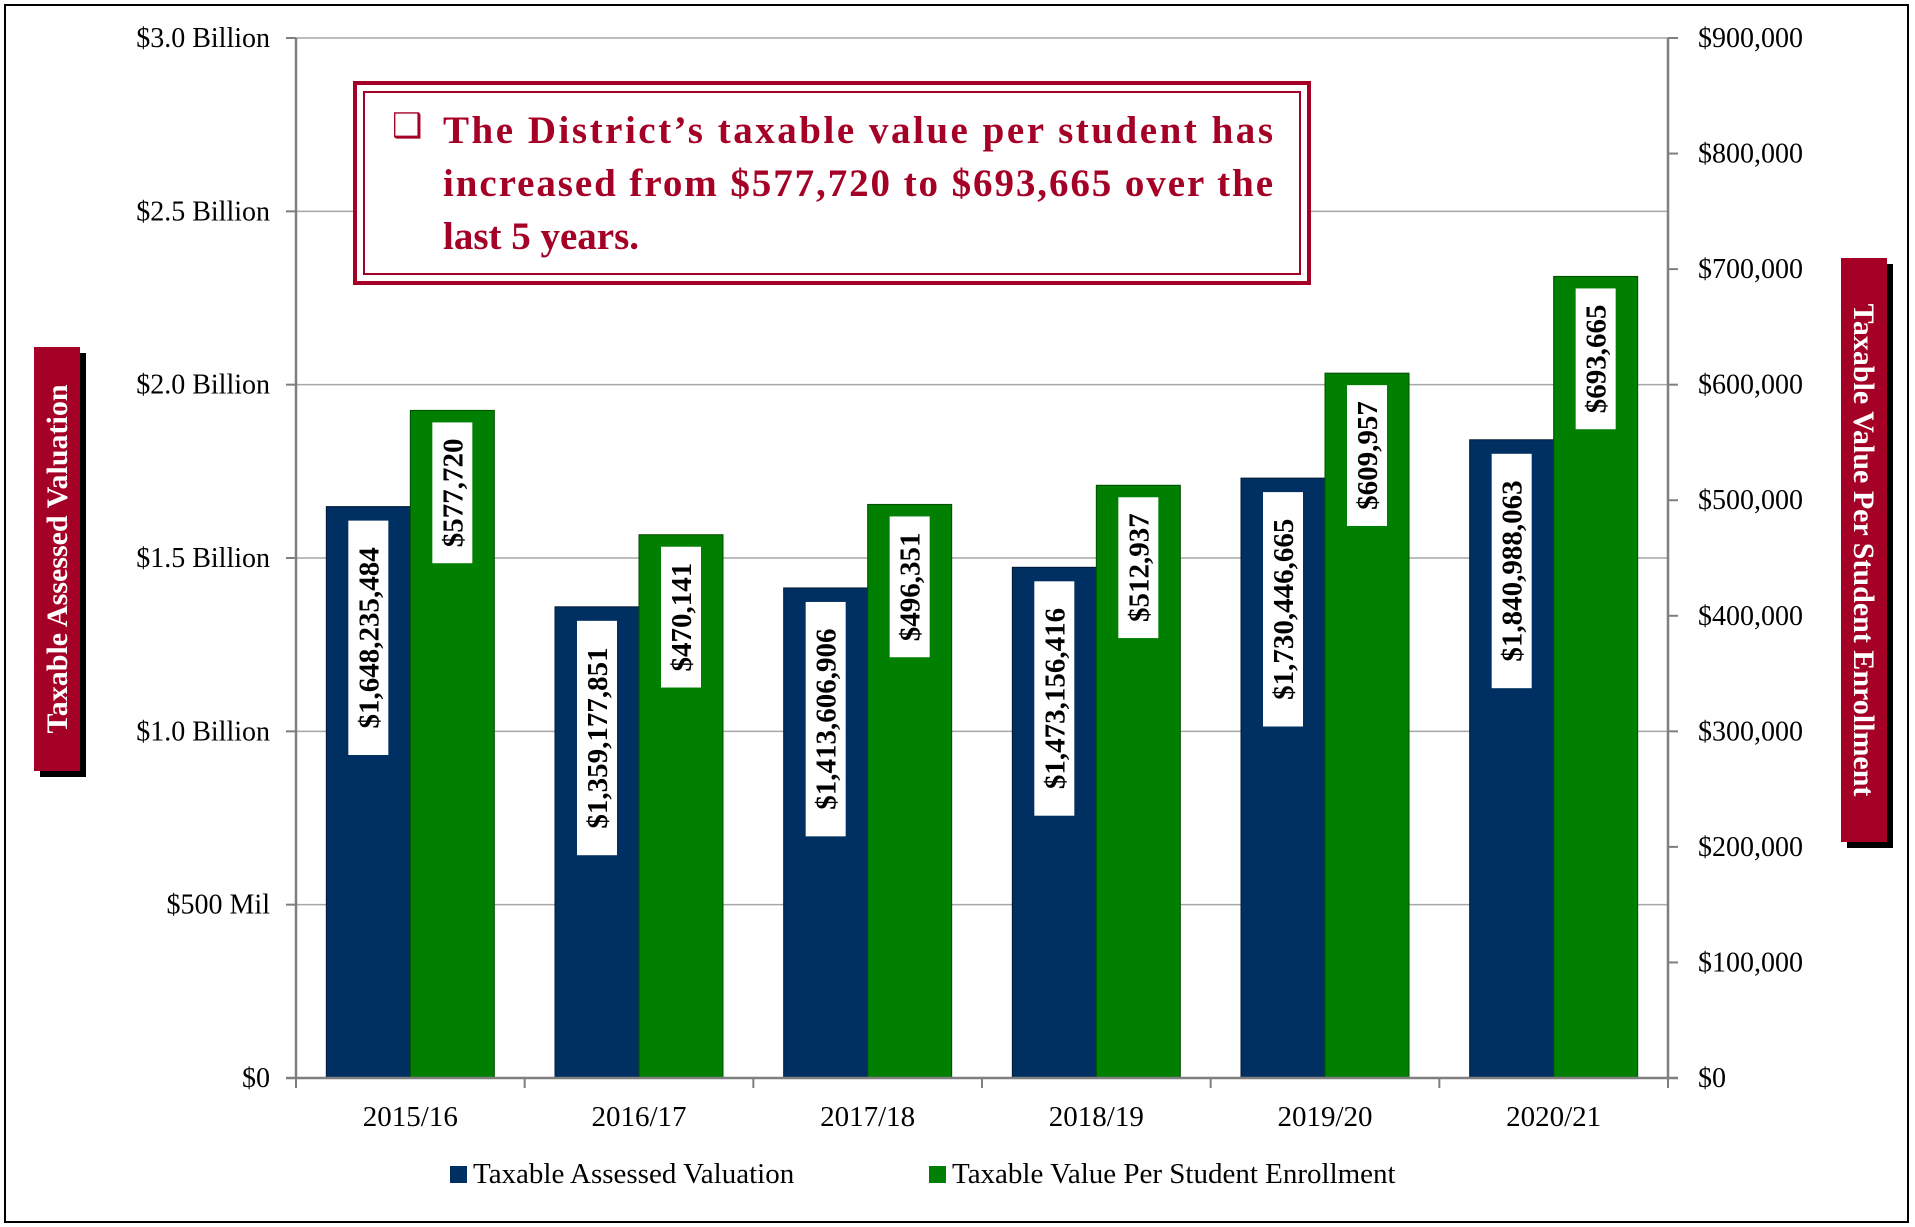 The image size is (1915, 1227). What do you see at coordinates (1324, 1117) in the screenshot?
I see `x-tick-label: 2019/20` at bounding box center [1324, 1117].